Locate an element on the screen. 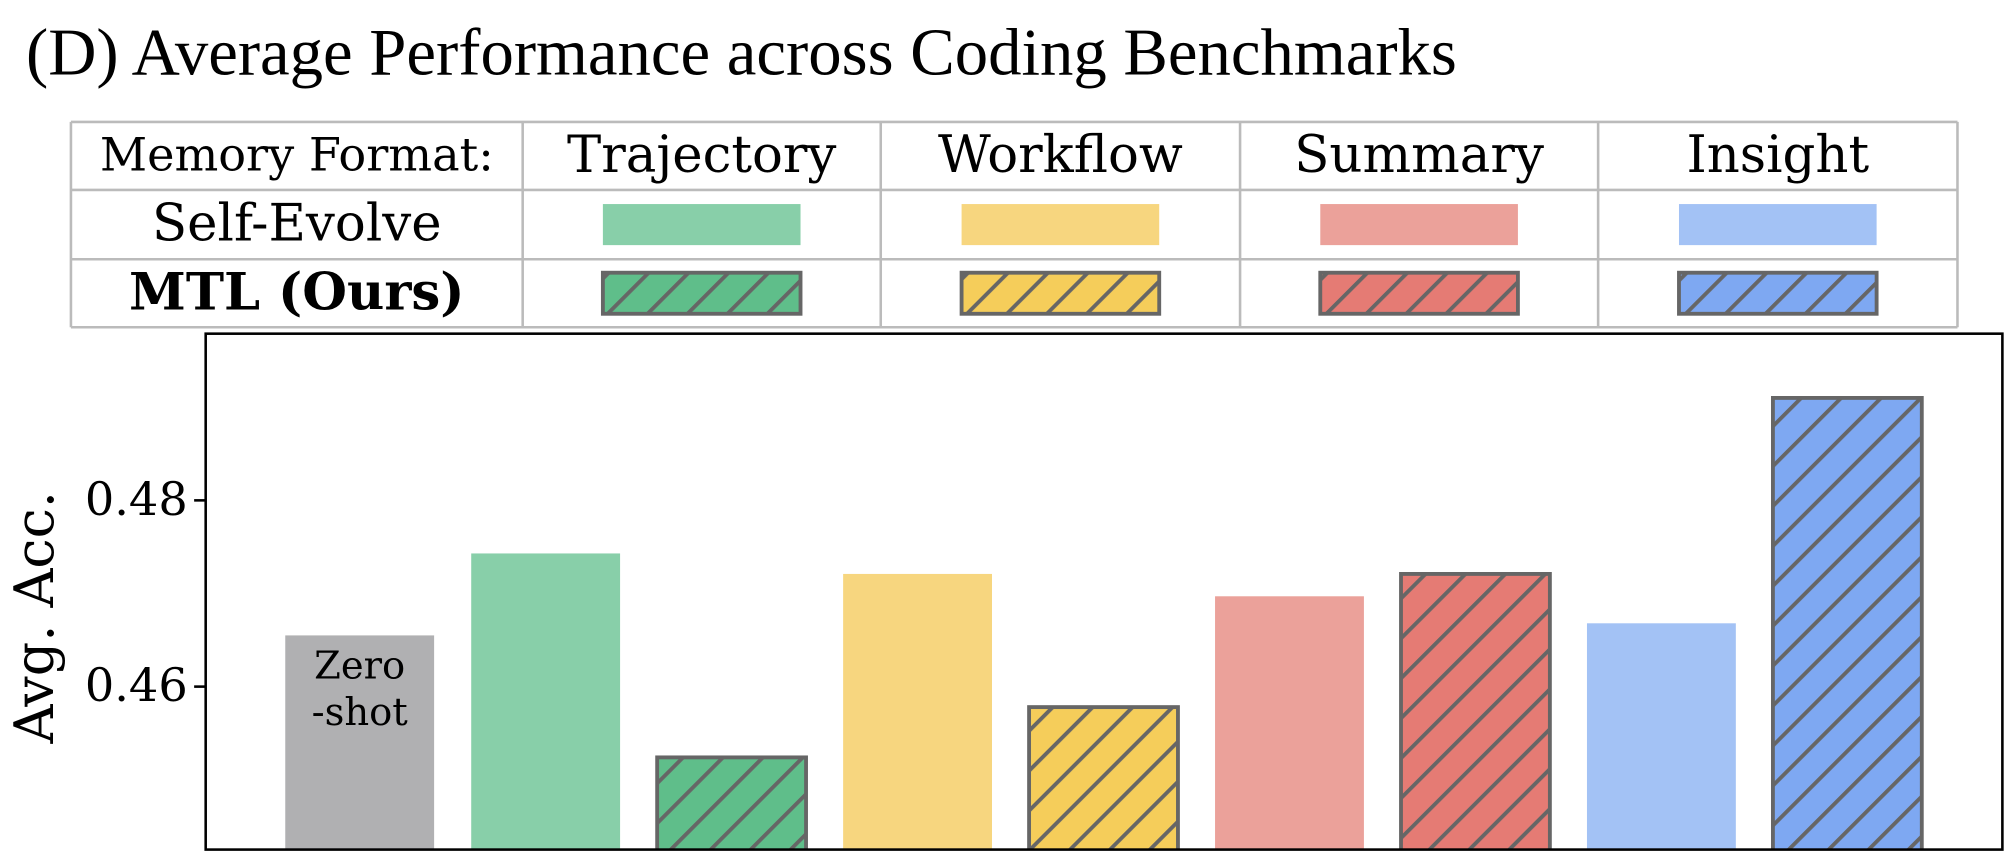 The height and width of the screenshot is (856, 2013). legend-row: MTL (Ours) is located at coordinates (297, 292).